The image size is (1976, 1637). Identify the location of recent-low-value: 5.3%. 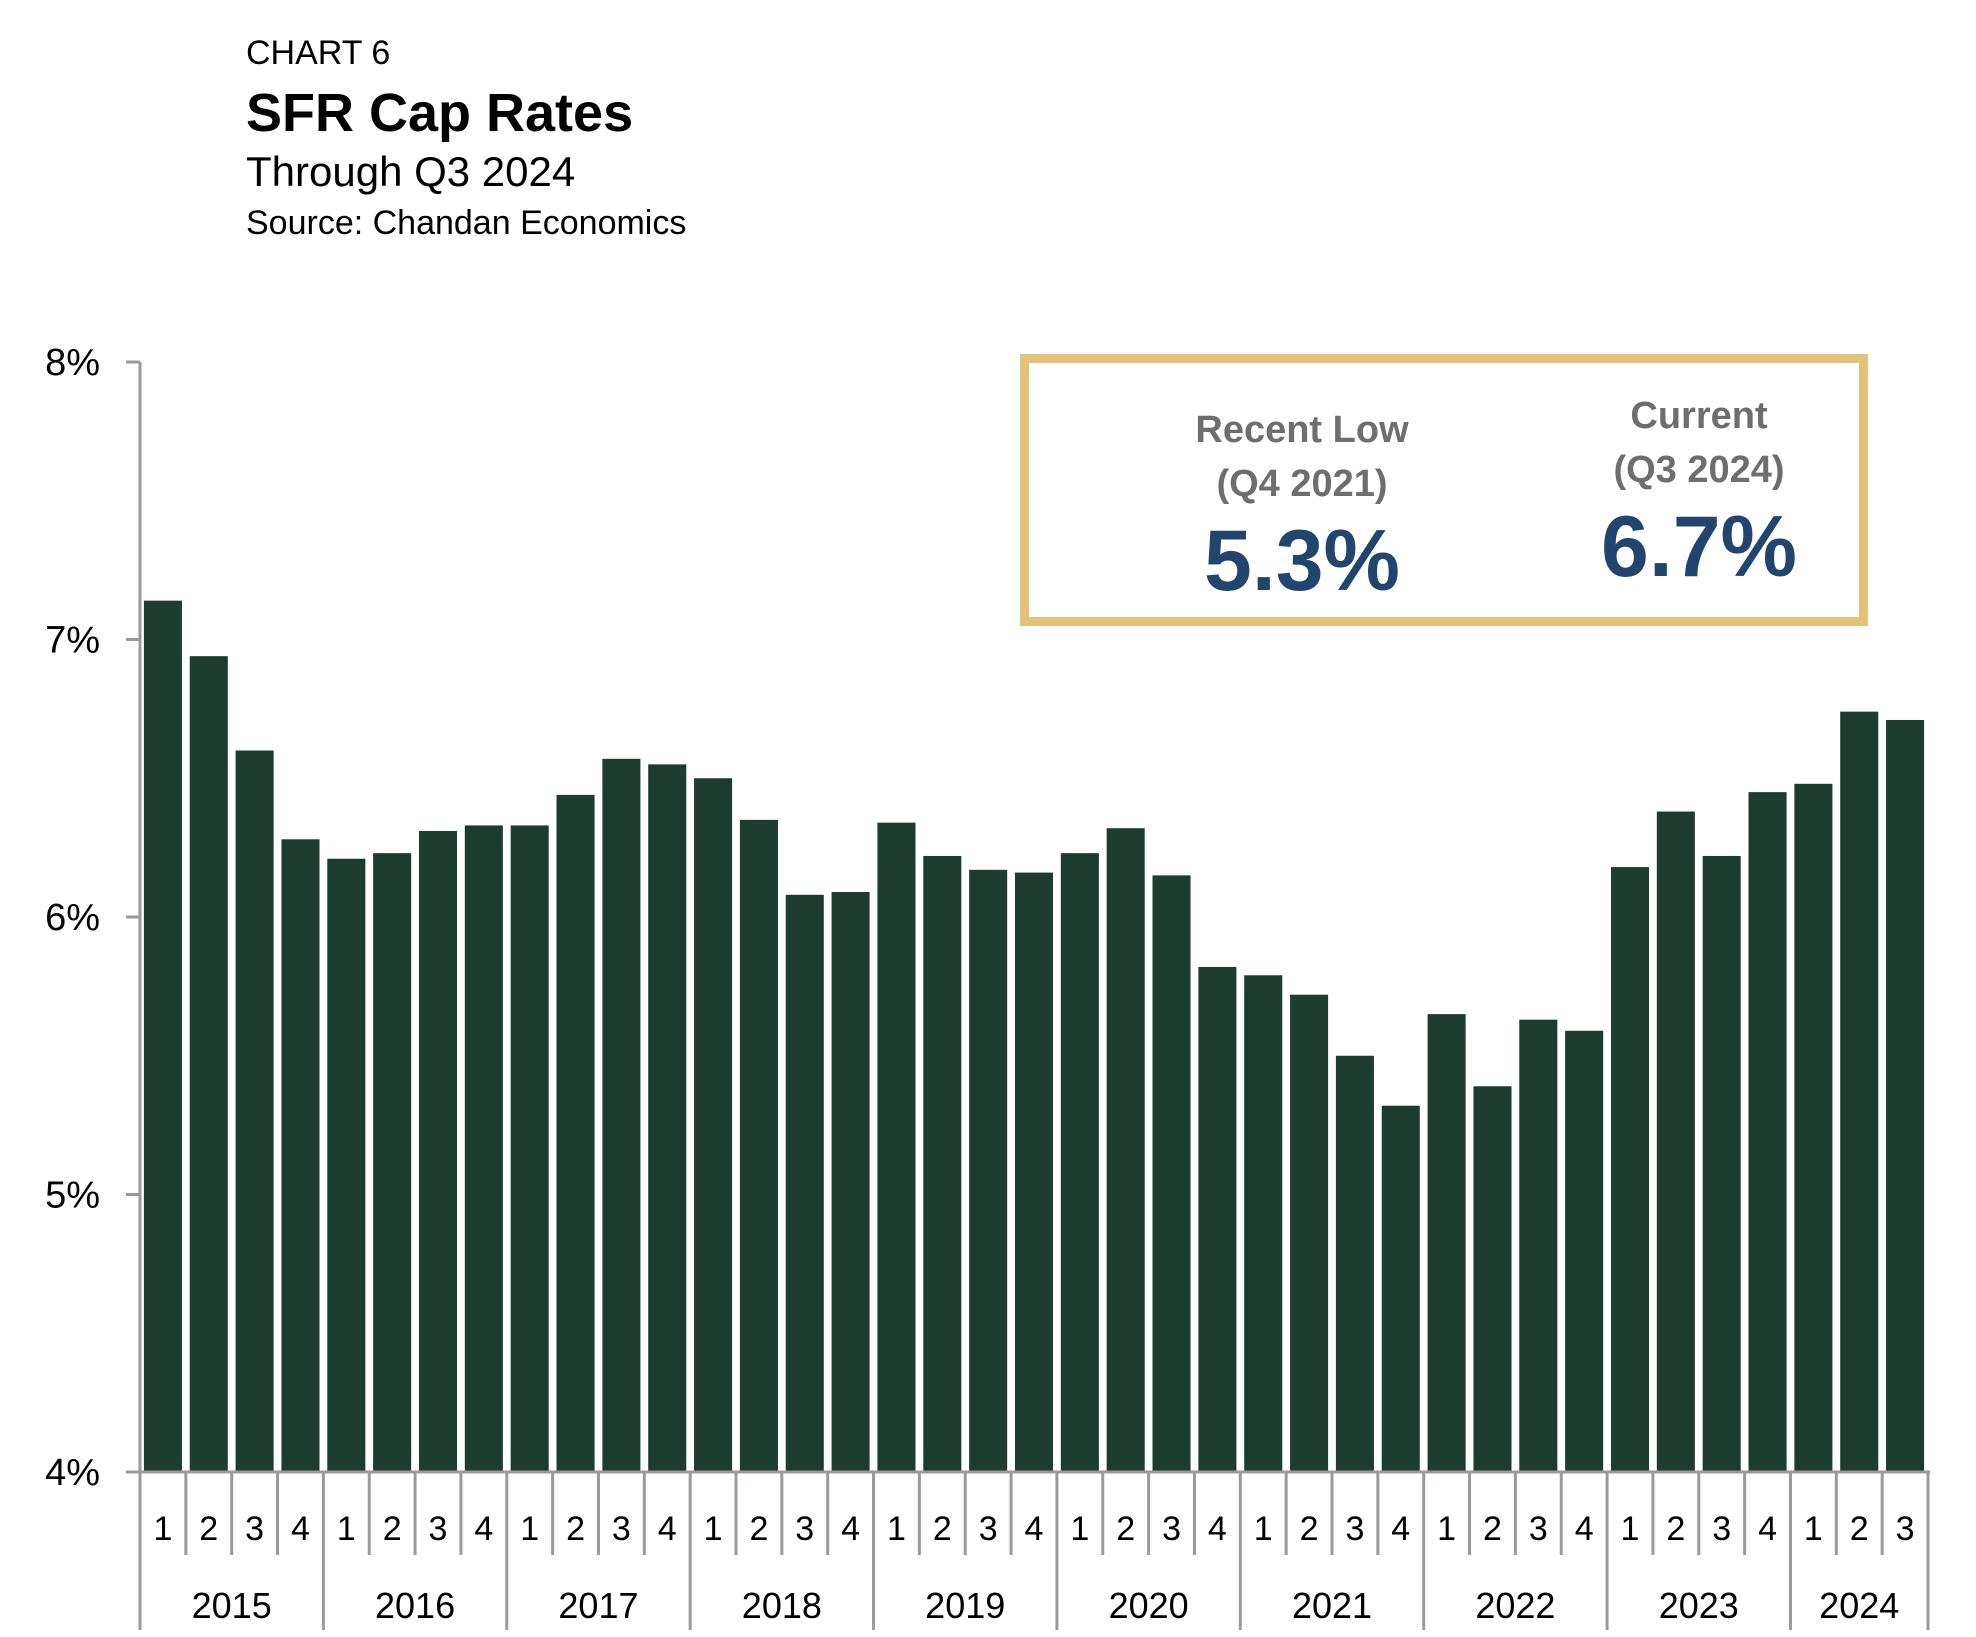
(1302, 561).